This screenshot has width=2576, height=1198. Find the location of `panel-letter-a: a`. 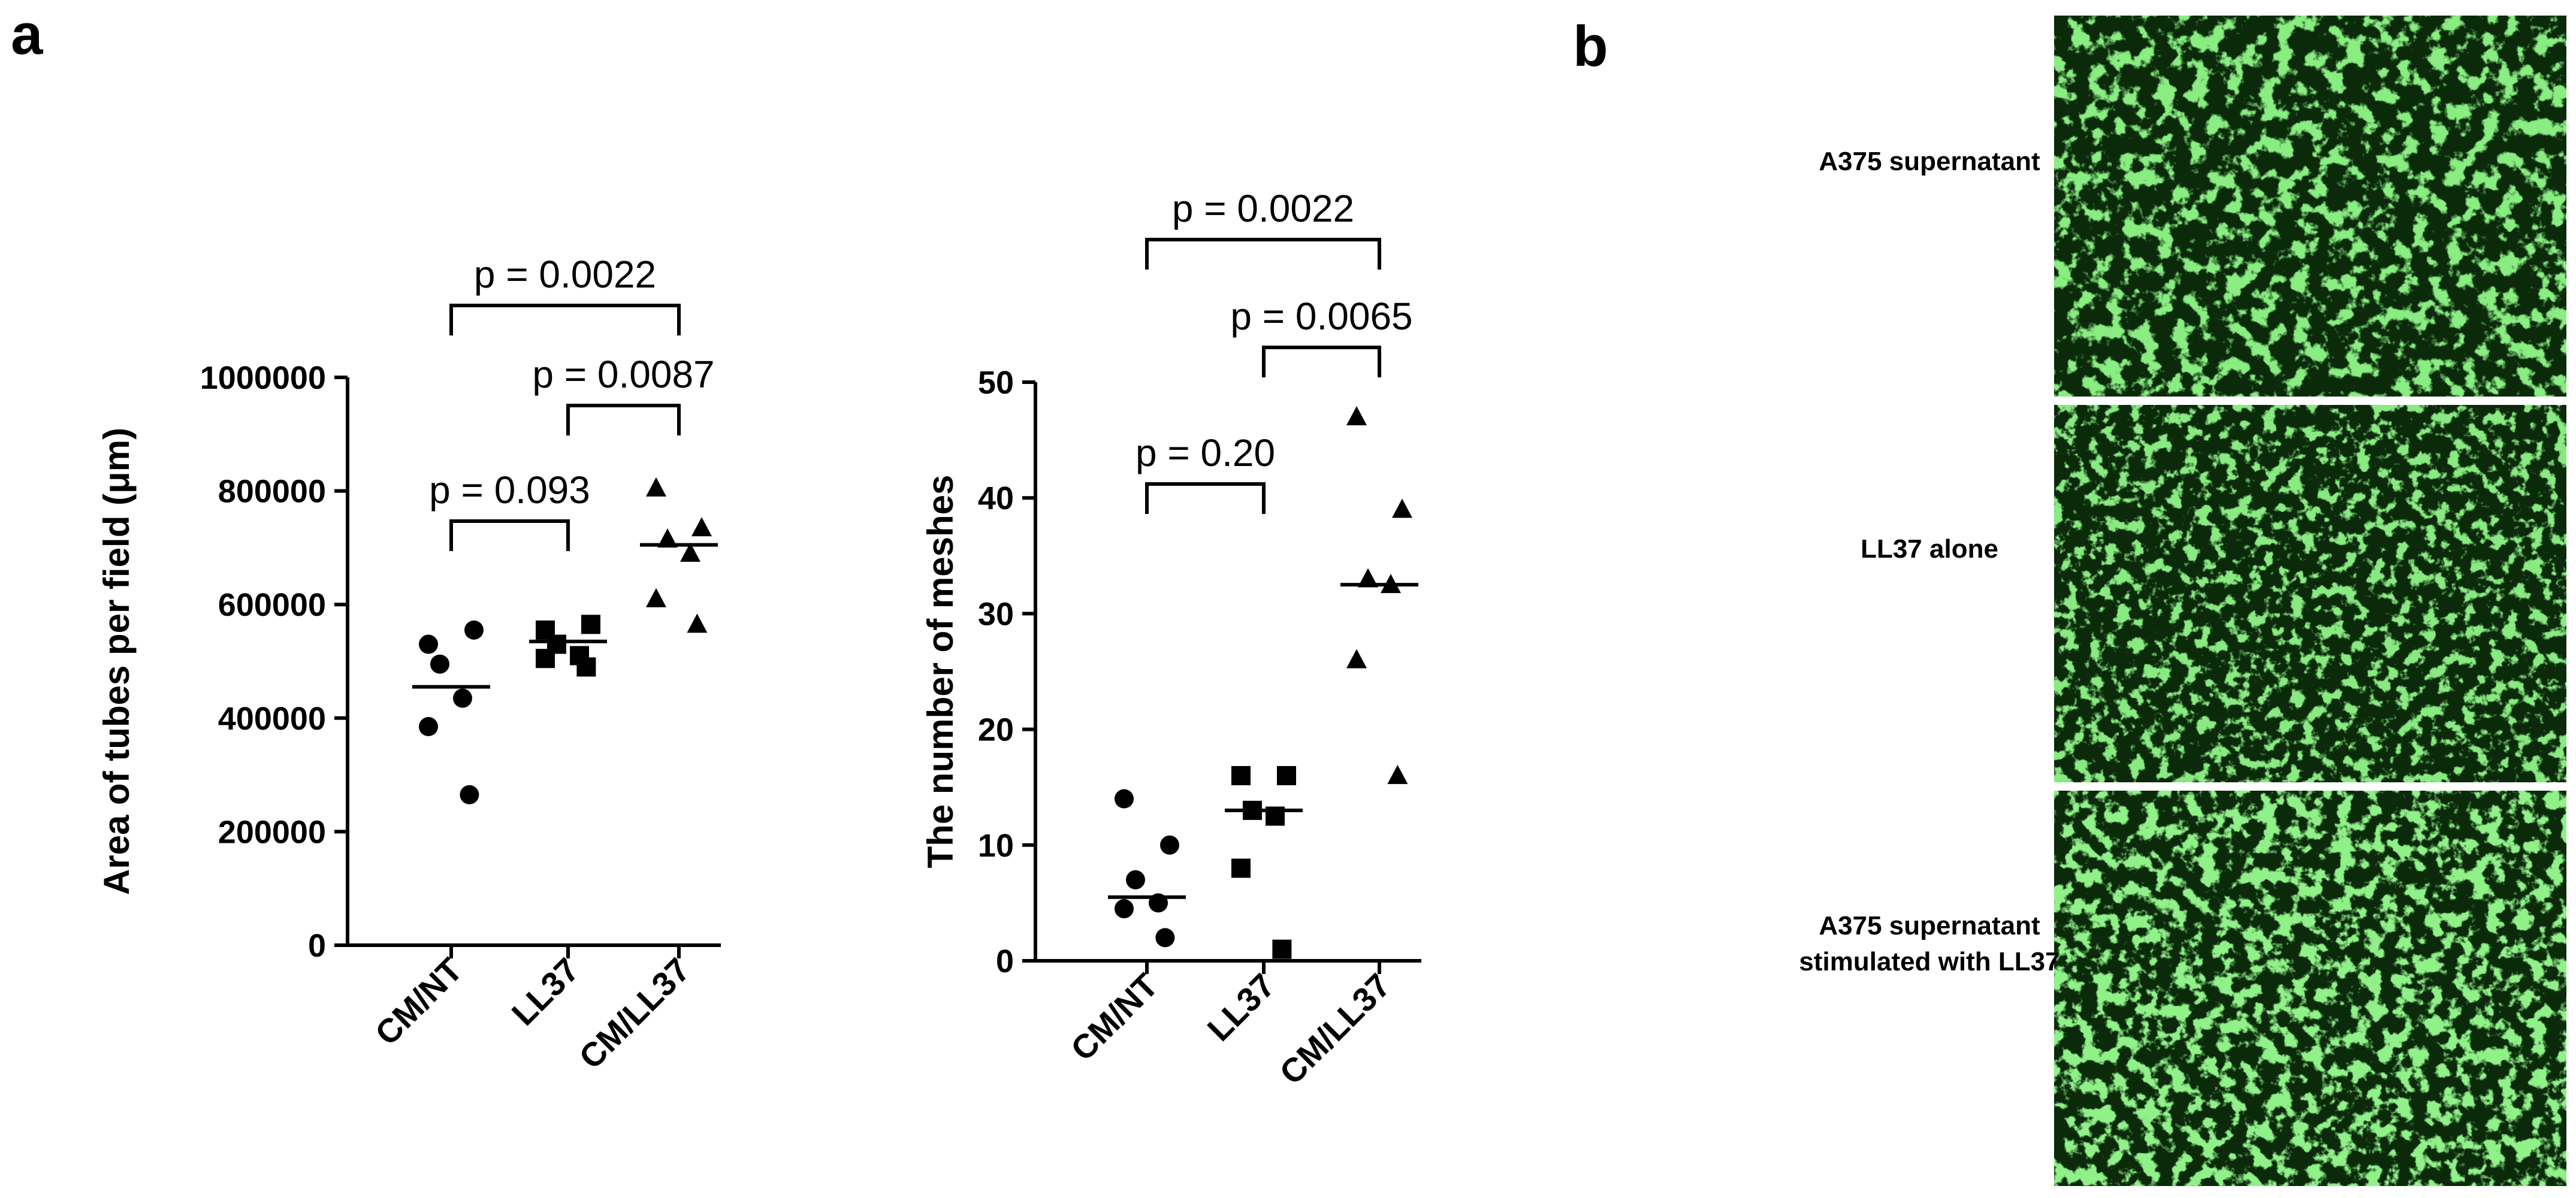

panel-letter-a: a is located at coordinates (27, 34).